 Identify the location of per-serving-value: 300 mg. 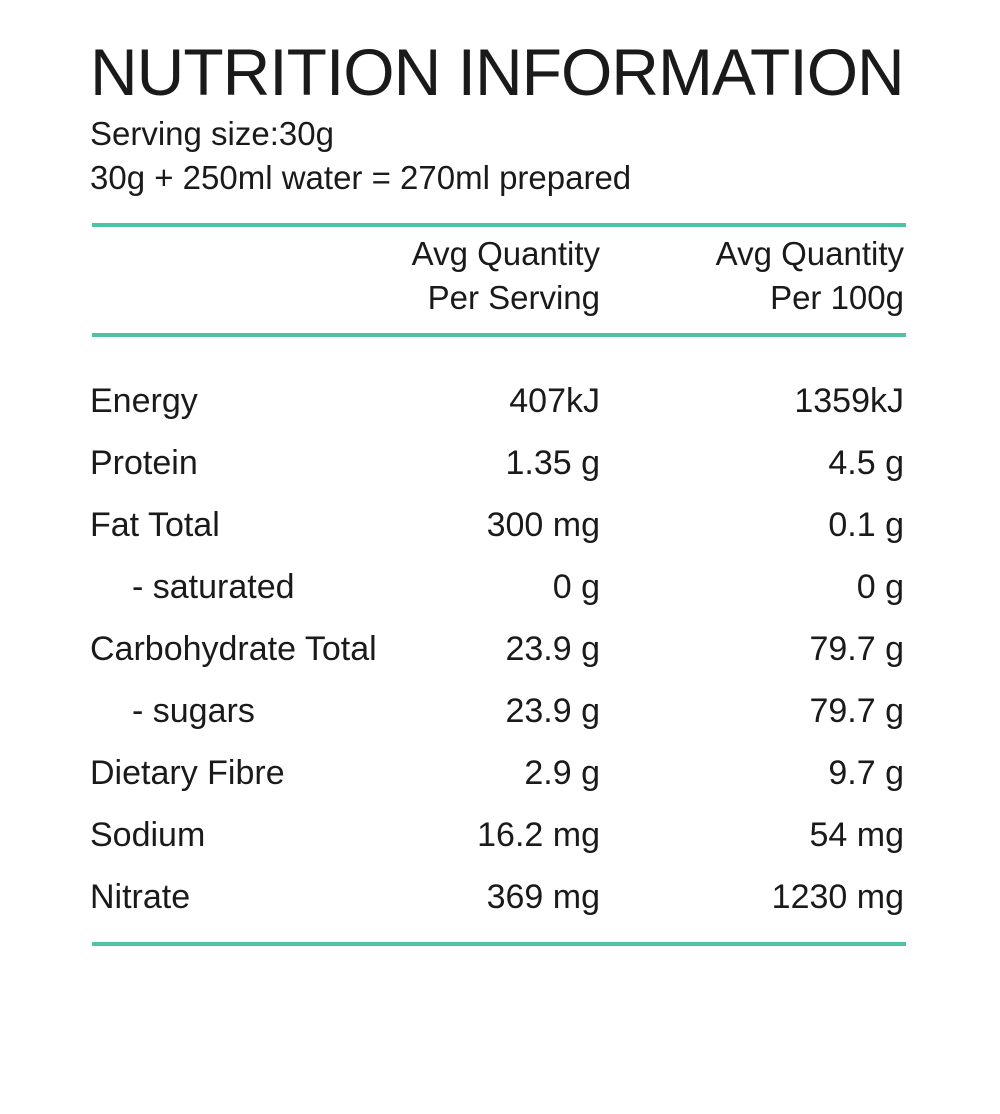
(543, 525).